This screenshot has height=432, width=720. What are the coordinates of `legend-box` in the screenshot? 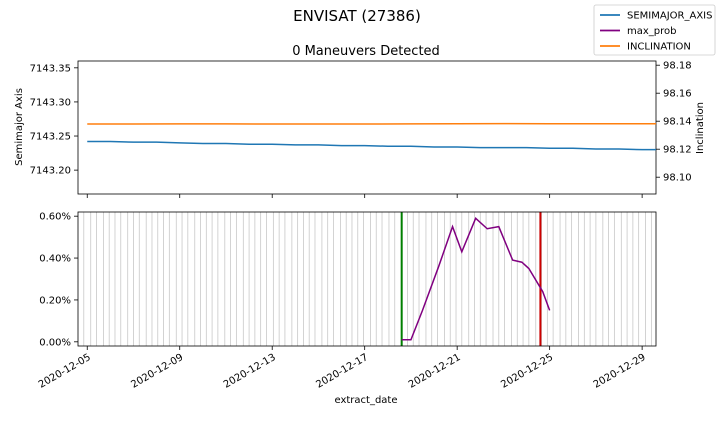 It's located at (654, 30).